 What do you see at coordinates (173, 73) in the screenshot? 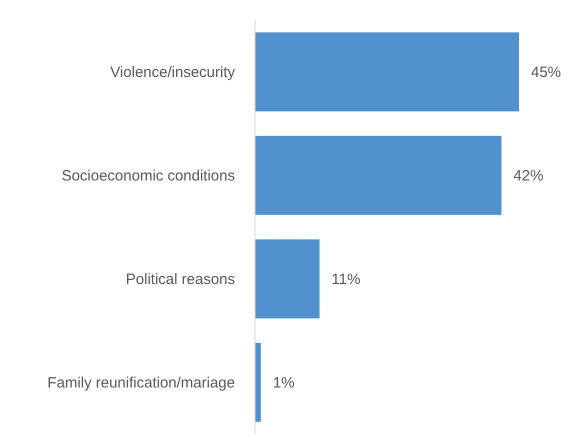
I see `y-tick-label: Violence/insecurity` at bounding box center [173, 73].